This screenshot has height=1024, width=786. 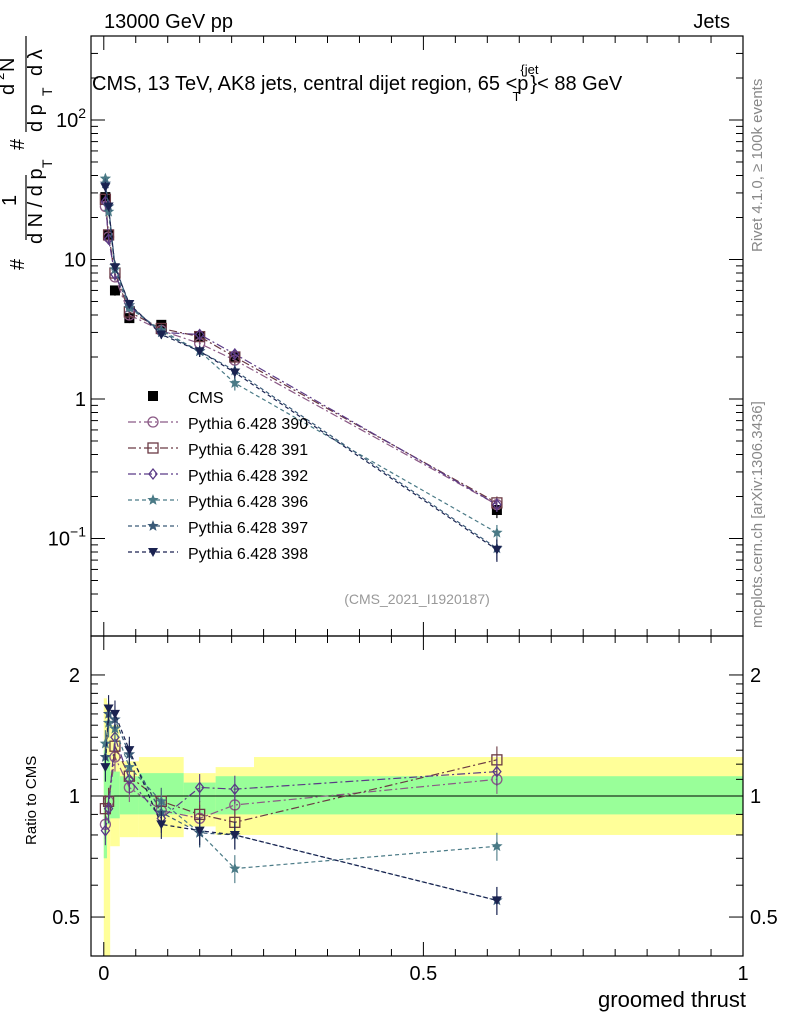 What do you see at coordinates (66, 918) in the screenshot?
I see `ratio-ytick-label-left: 0.5` at bounding box center [66, 918].